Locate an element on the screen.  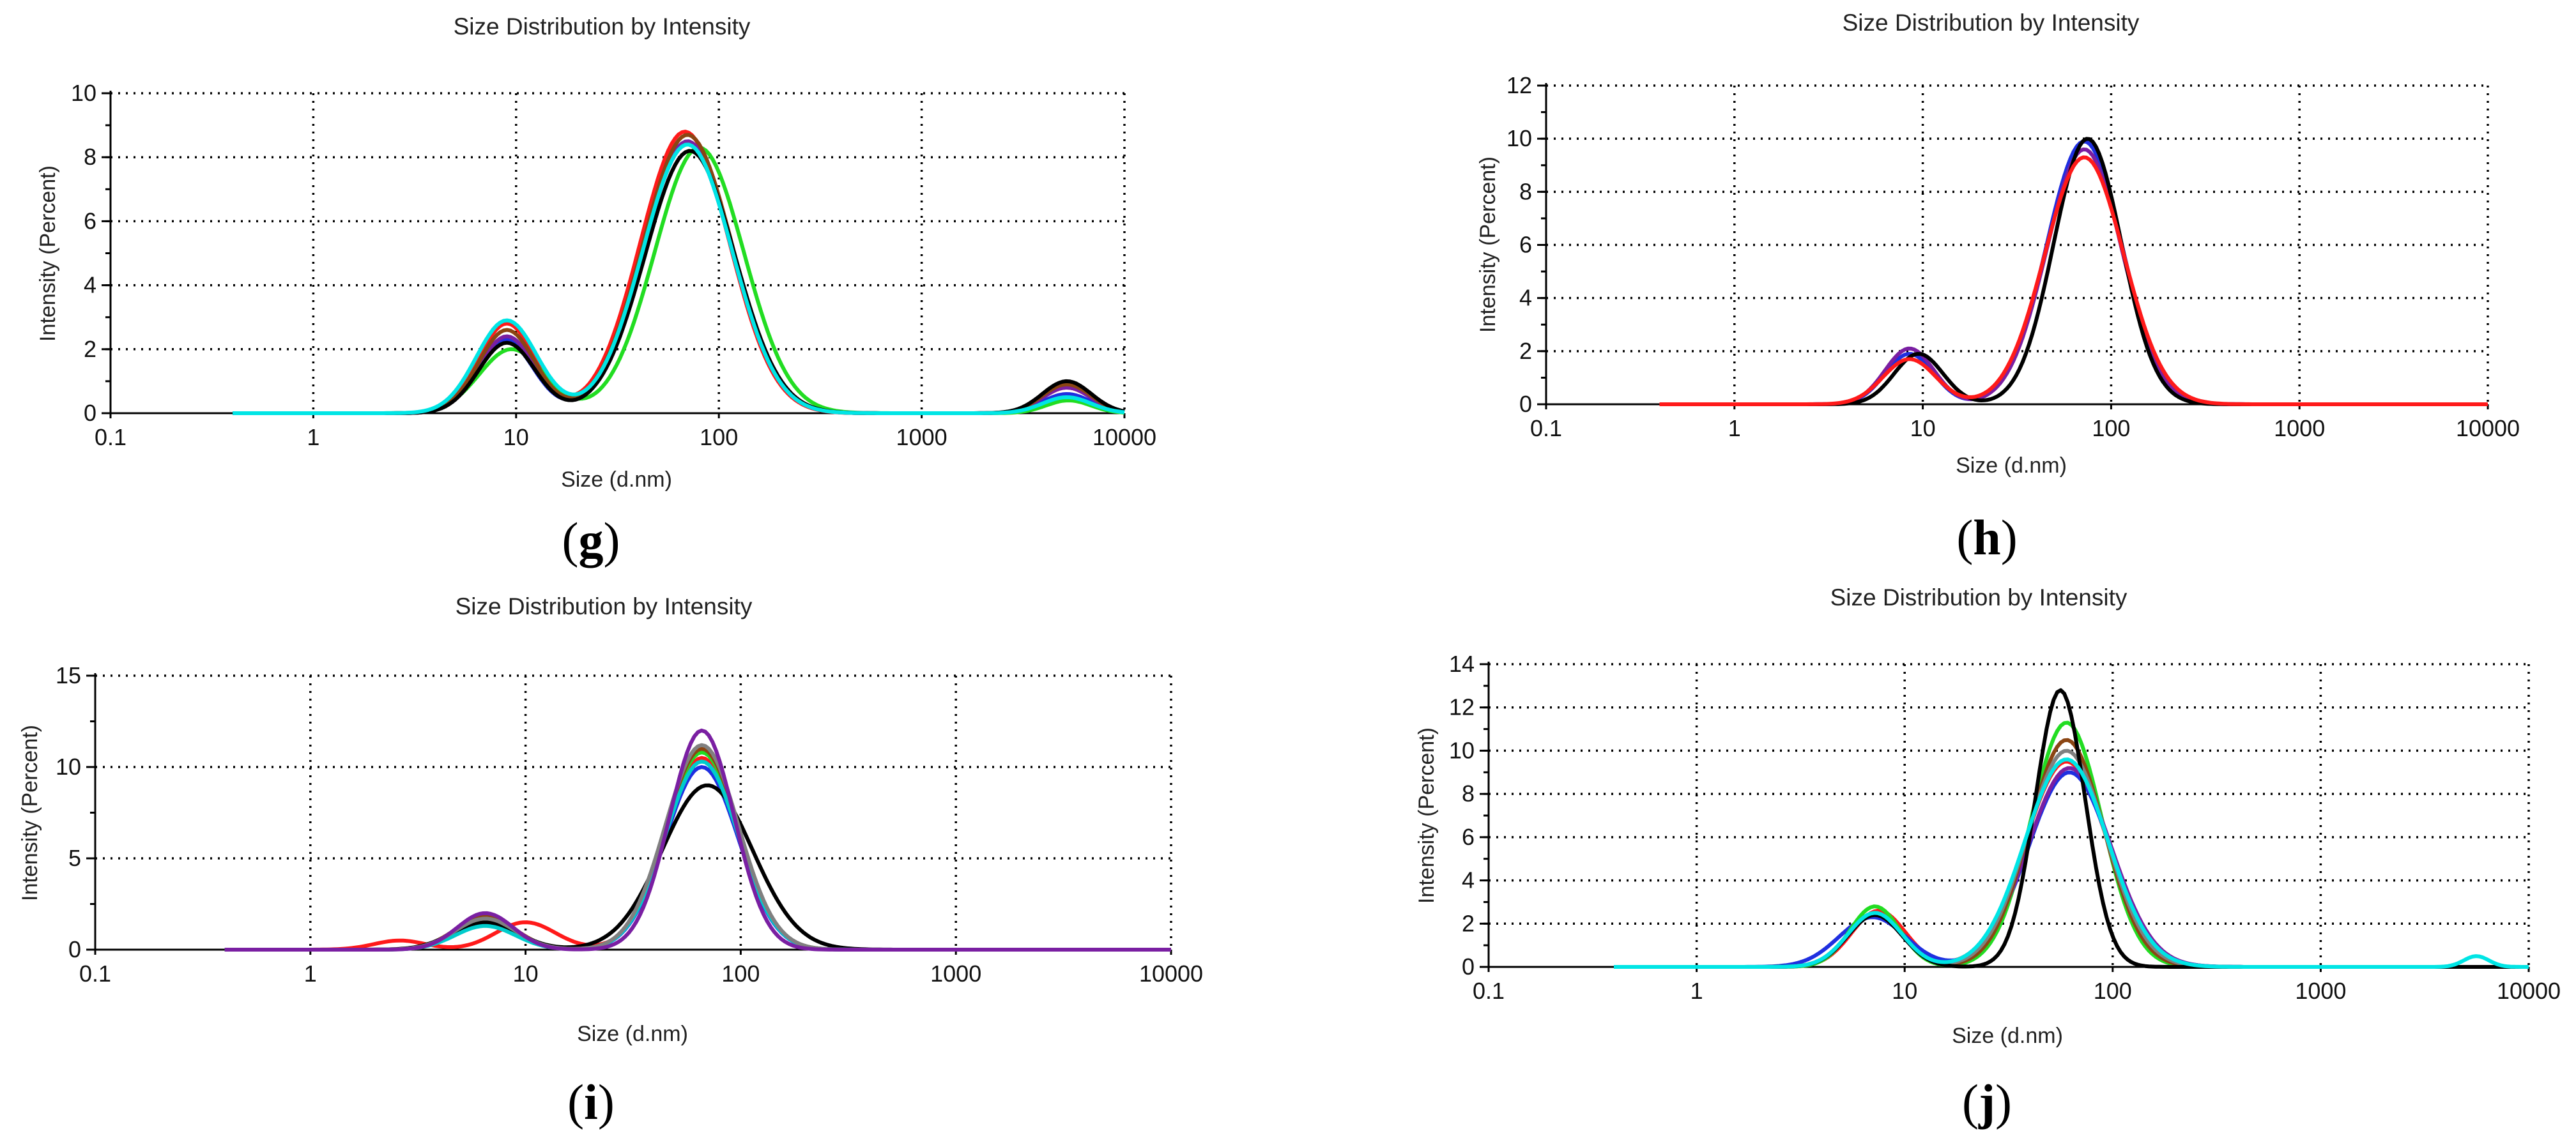
series-line-g-purple is located at coordinates (679, 277).